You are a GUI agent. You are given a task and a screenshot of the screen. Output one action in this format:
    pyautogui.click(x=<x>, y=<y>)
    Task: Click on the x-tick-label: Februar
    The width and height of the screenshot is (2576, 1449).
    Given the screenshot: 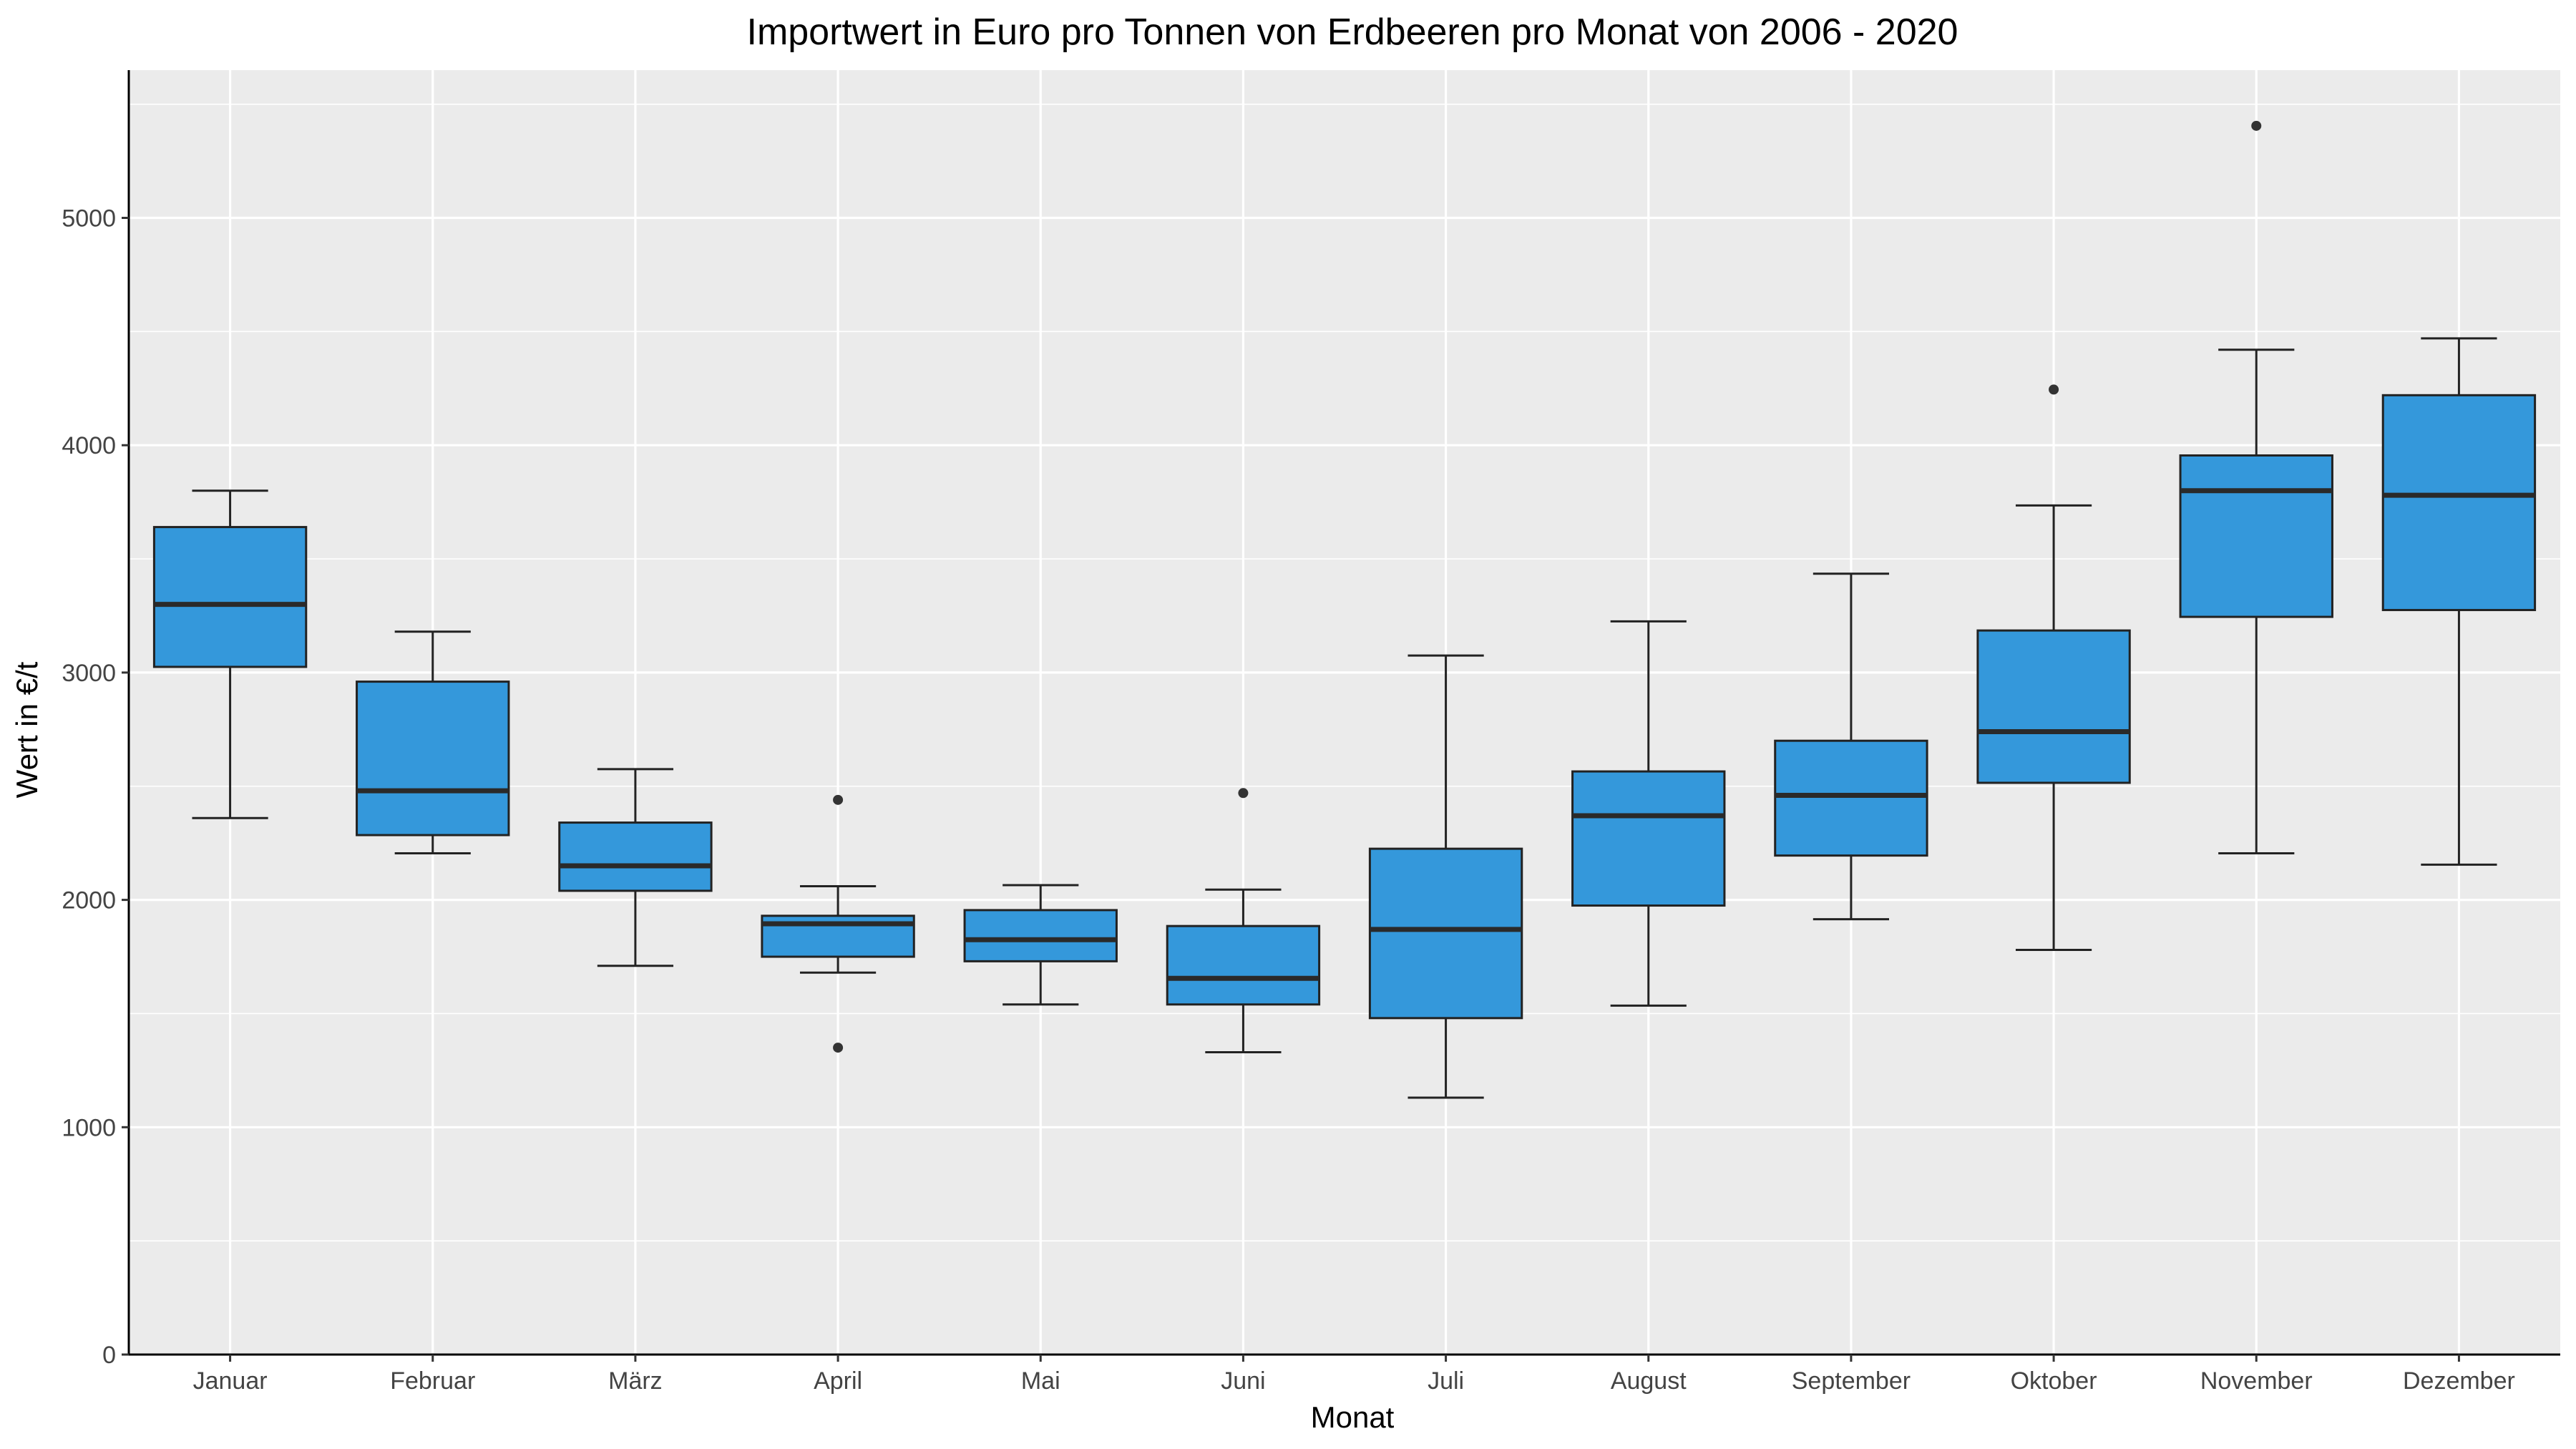 What is the action you would take?
    pyautogui.click(x=432, y=1381)
    